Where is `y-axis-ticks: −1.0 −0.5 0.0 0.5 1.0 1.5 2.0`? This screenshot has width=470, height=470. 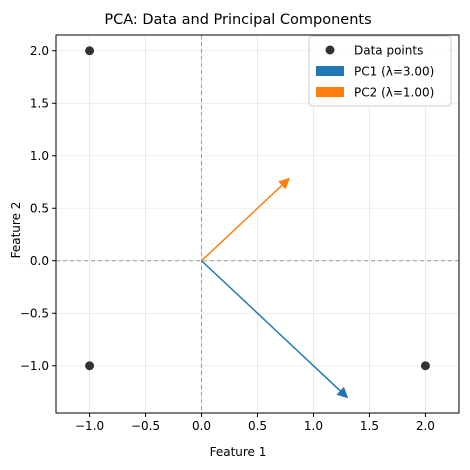
y-axis-ticks: −1.0 −0.5 0.0 0.5 1.0 1.5 2.0 is located at coordinates (38, 208).